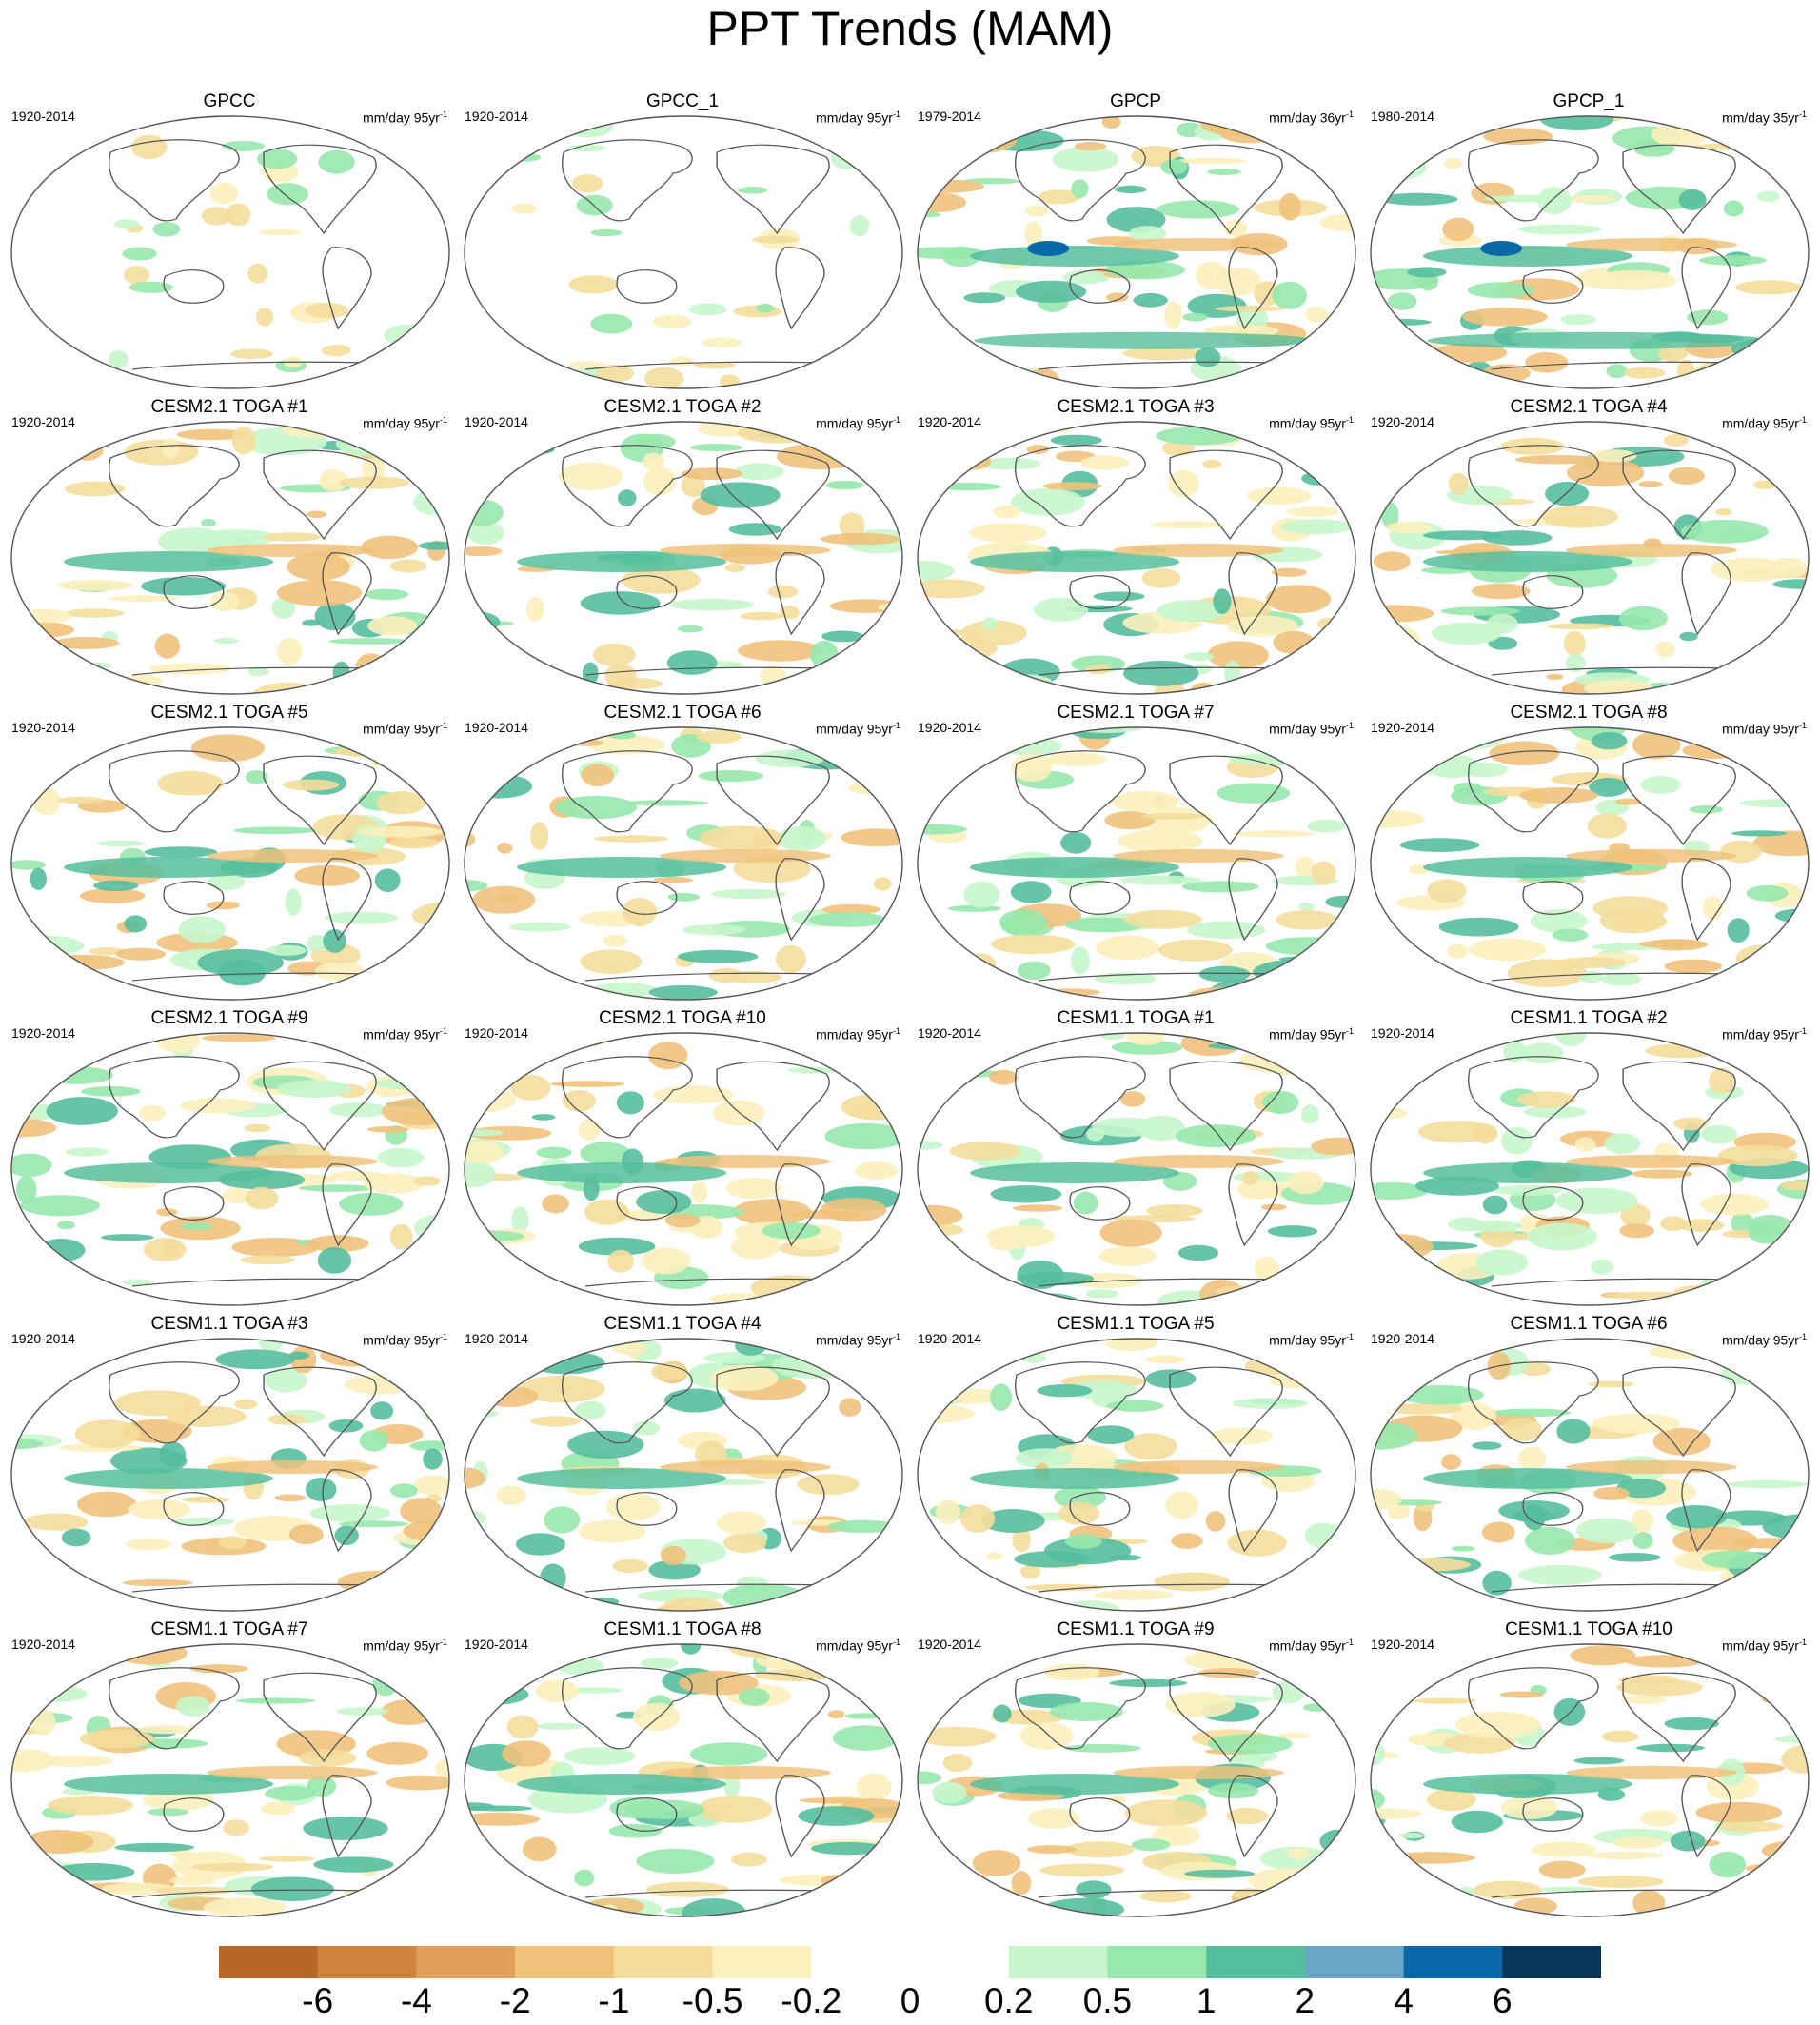 The image size is (1820, 2025). What do you see at coordinates (1206, 2000) in the screenshot?
I see `colorbar-label: 1` at bounding box center [1206, 2000].